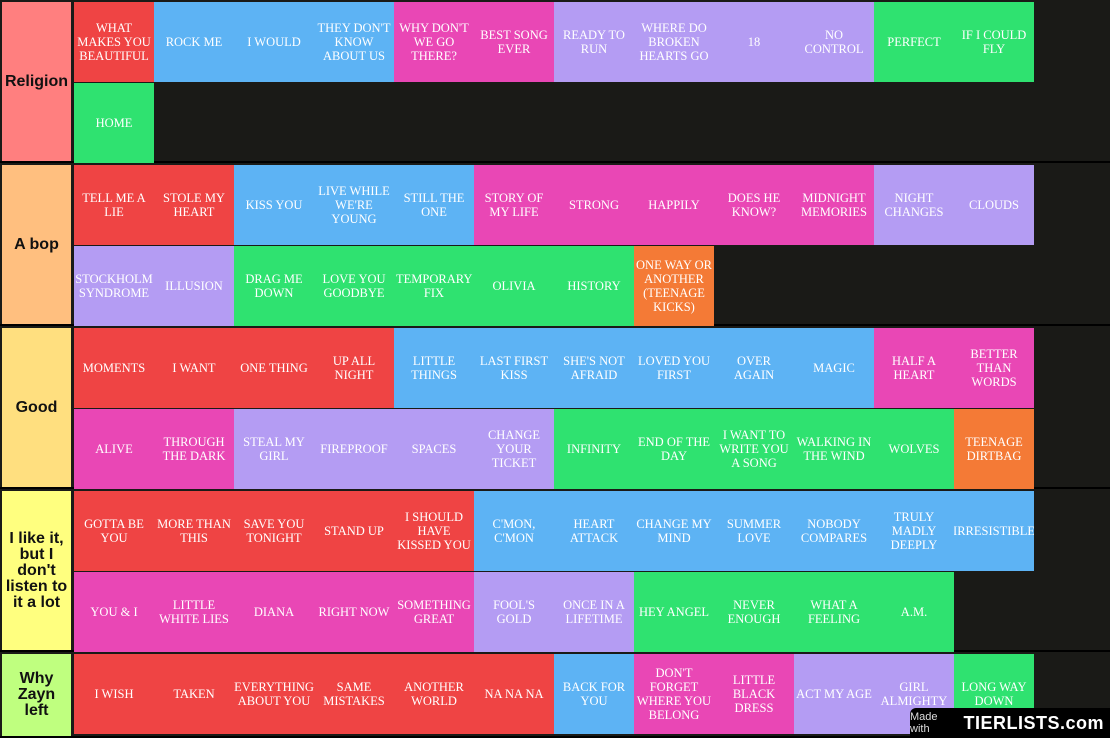  What do you see at coordinates (754, 694) in the screenshot?
I see `song-tile: LITTLE BLACK DRESS` at bounding box center [754, 694].